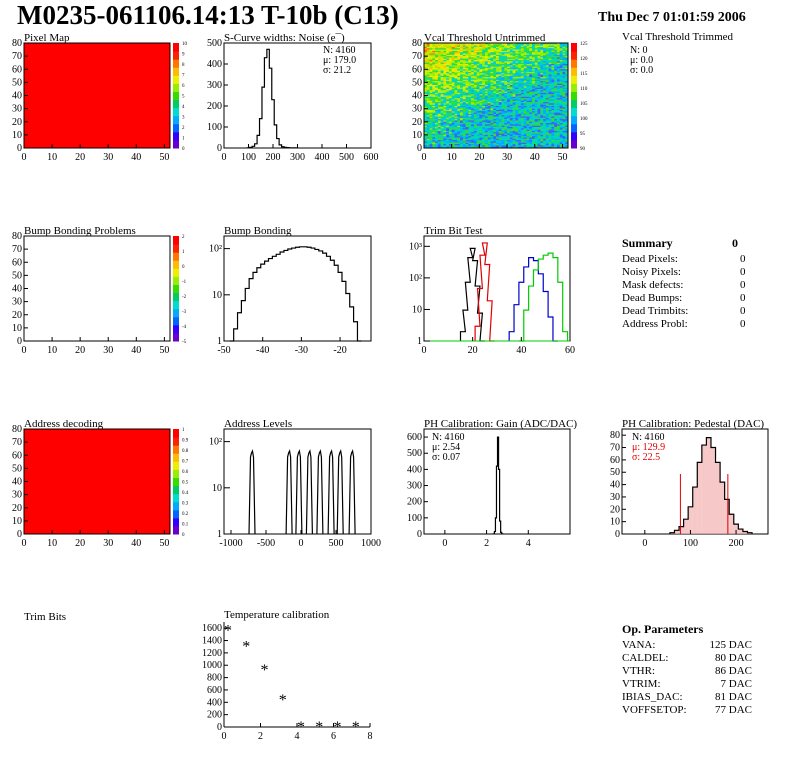  I want to click on data-point: *, so click(246, 647).